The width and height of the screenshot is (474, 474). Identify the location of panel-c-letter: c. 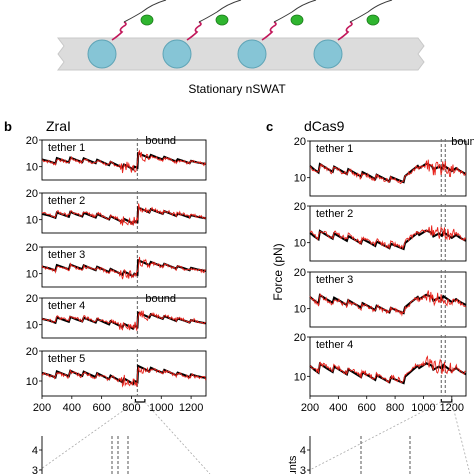
(269, 126).